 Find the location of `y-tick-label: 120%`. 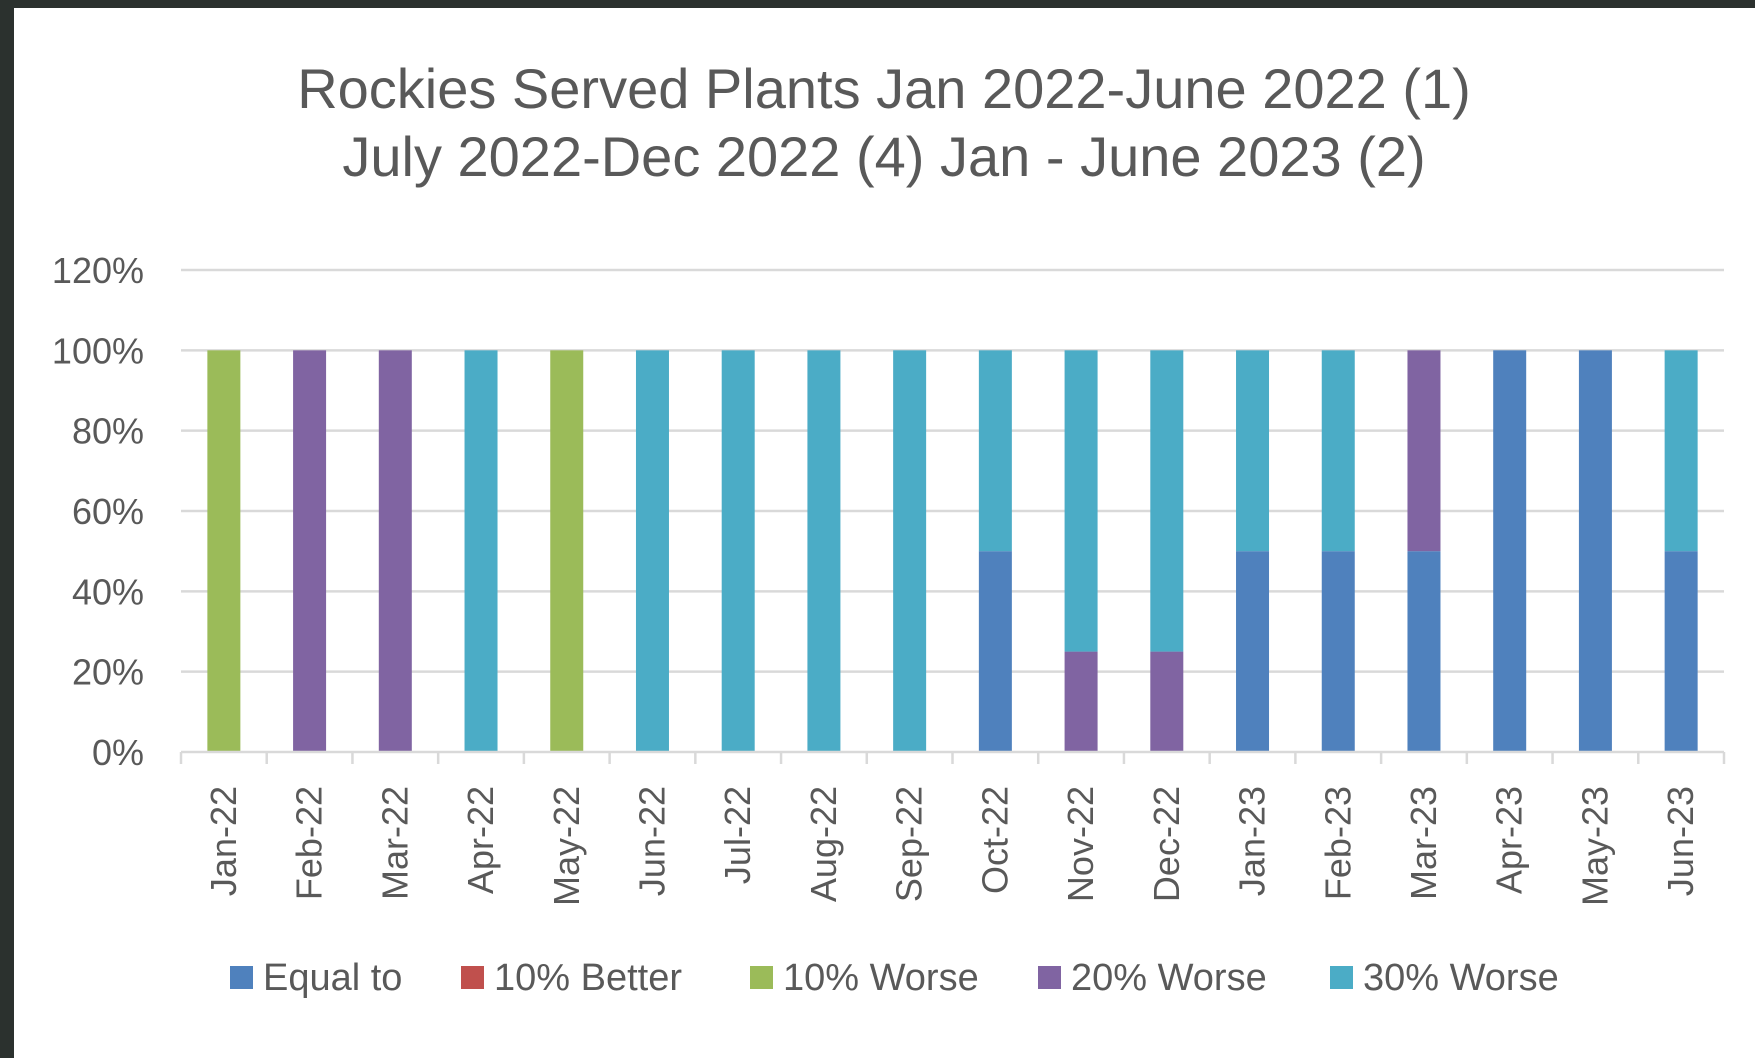

y-tick-label: 120% is located at coordinates (98, 270).